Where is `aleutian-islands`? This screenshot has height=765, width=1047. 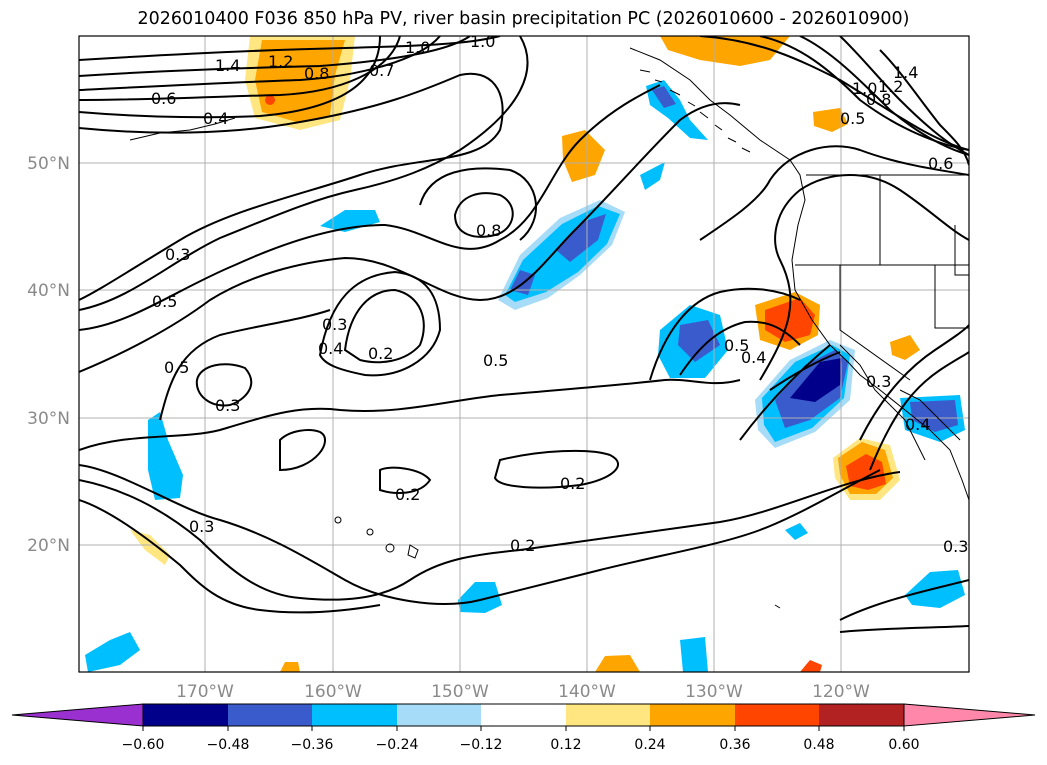
aleutian-islands is located at coordinates (182, 129).